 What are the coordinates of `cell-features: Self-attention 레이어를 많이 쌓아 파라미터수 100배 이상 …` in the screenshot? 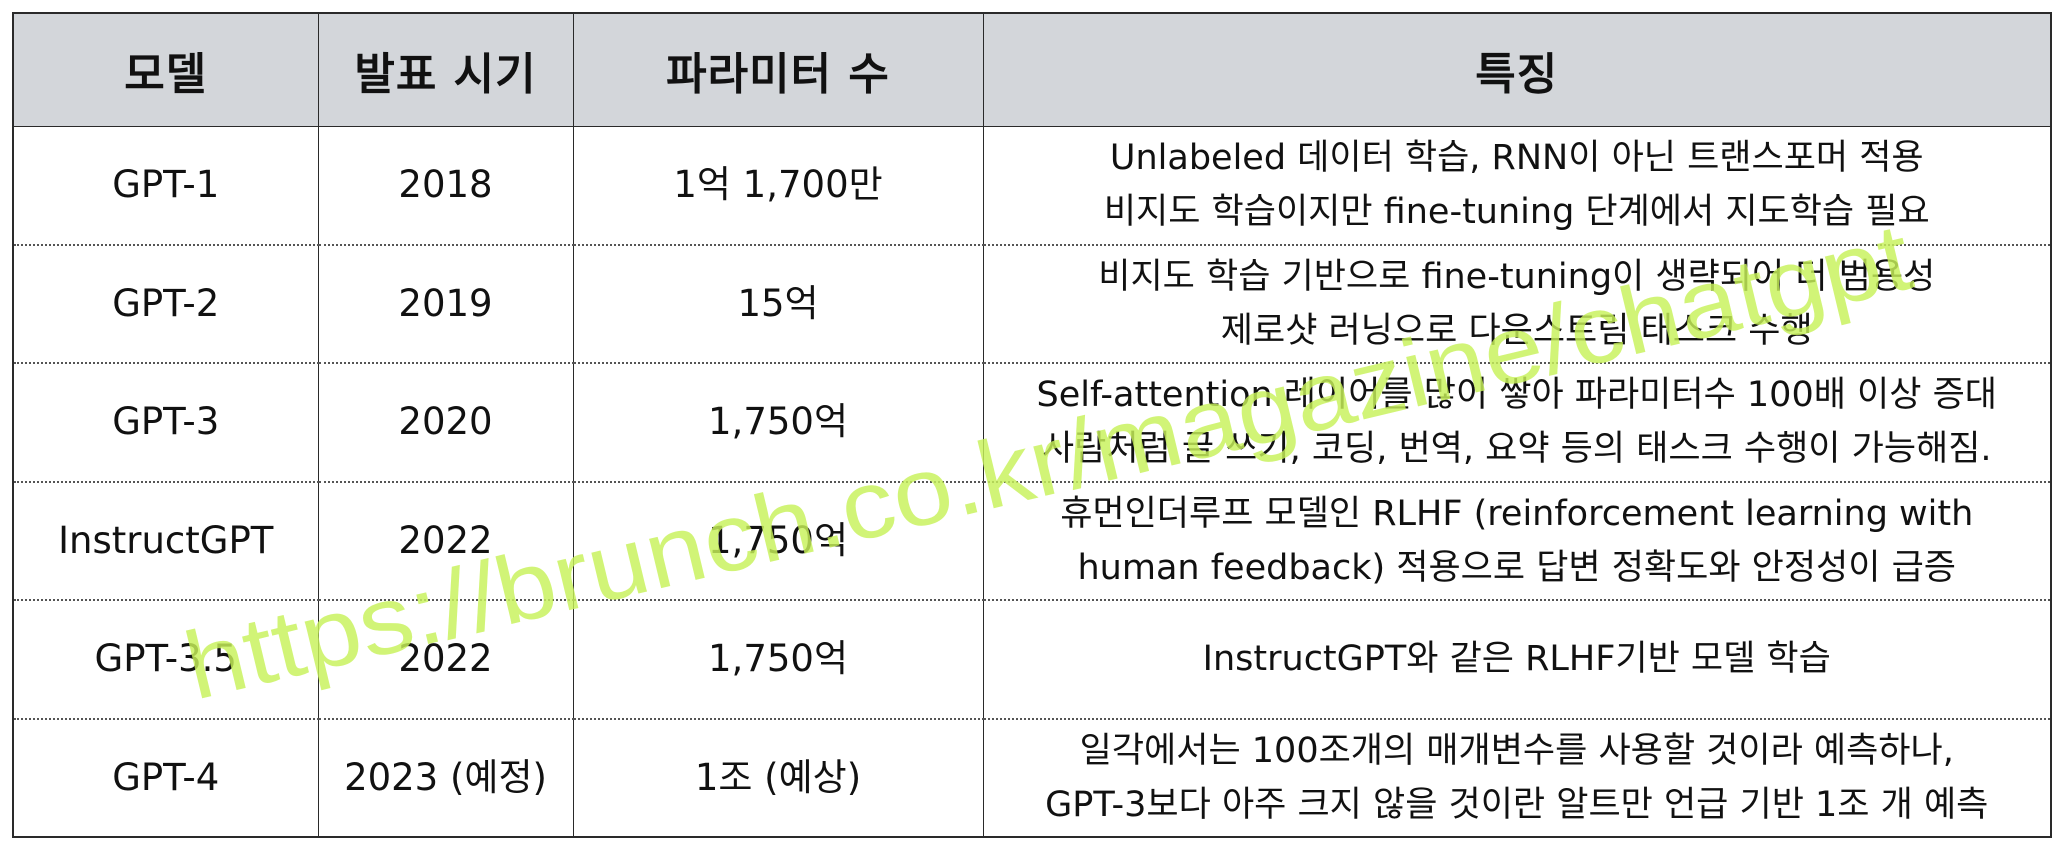 It's located at (1517, 423).